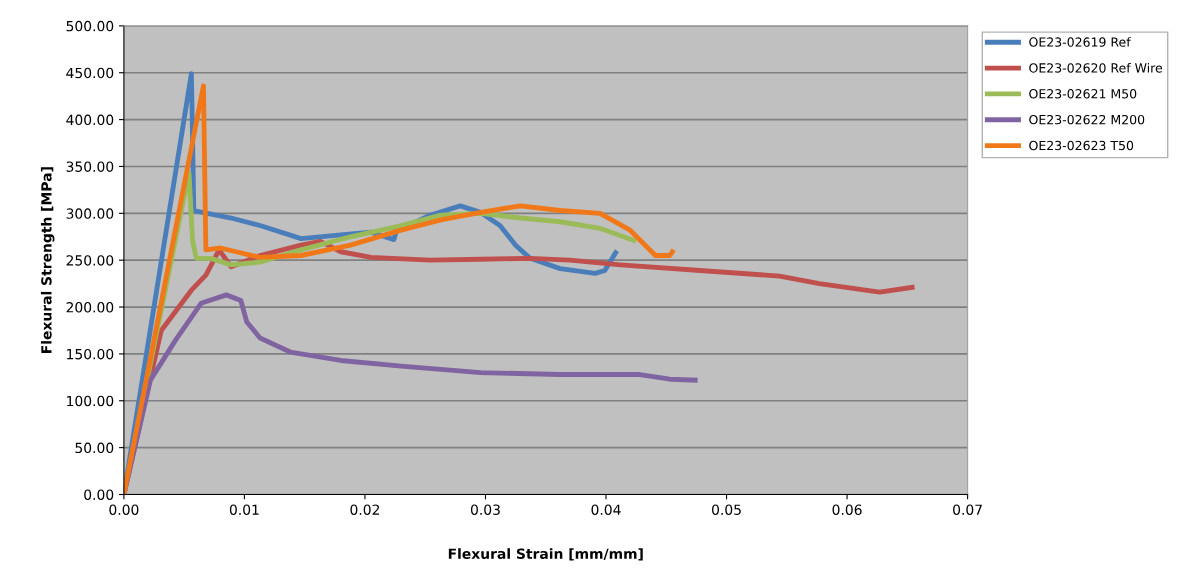 This screenshot has height=575, width=1180. What do you see at coordinates (1081, 145) in the screenshot?
I see `legend-label: OE23-02623 T50` at bounding box center [1081, 145].